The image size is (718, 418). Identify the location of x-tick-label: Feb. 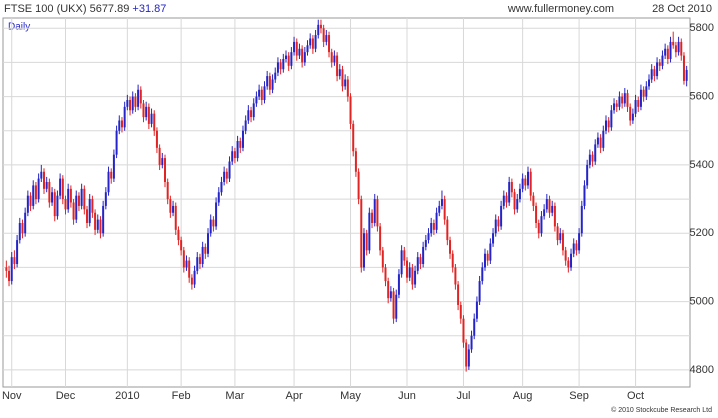
(181, 396).